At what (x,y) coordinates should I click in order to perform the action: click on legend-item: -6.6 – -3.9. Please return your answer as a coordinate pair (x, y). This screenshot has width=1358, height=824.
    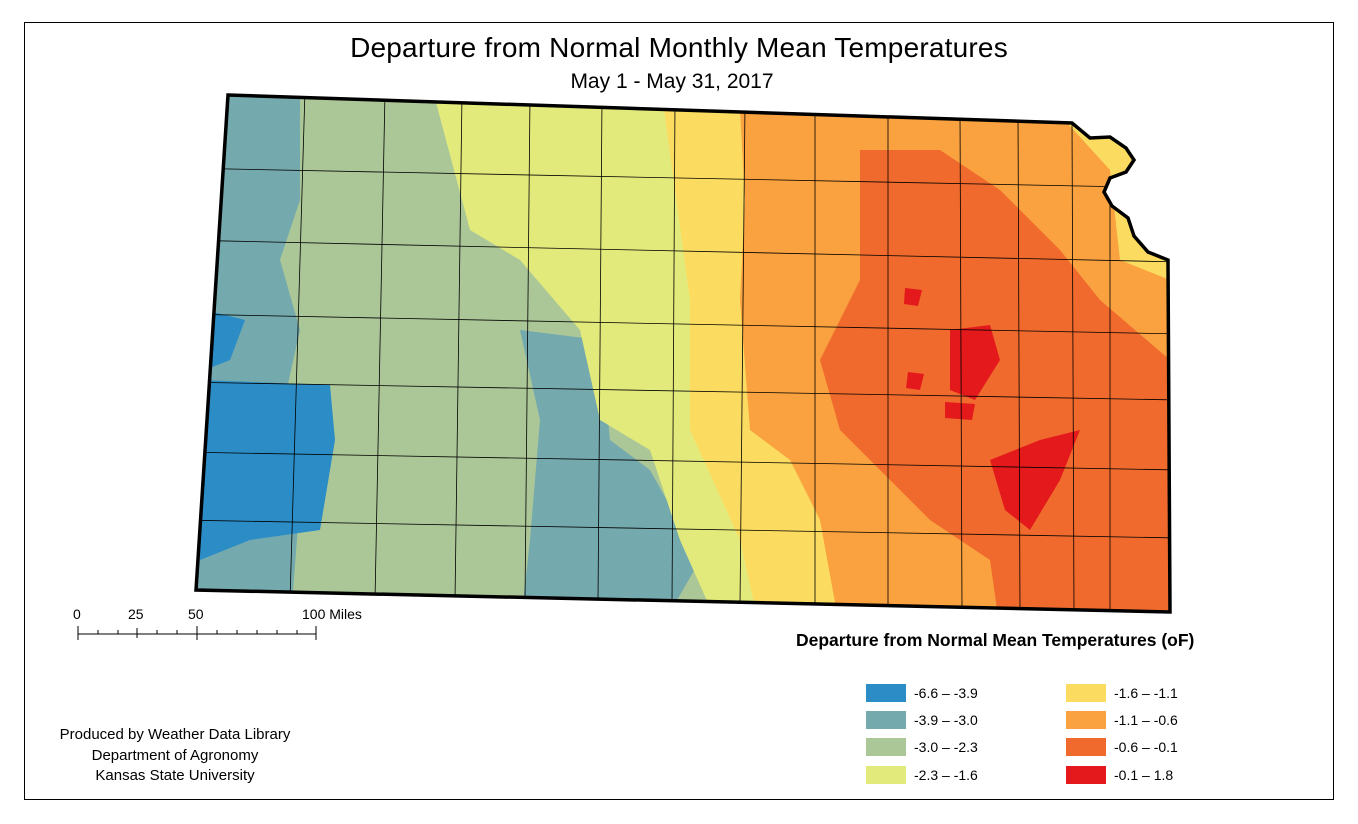
    Looking at the image, I should click on (922, 693).